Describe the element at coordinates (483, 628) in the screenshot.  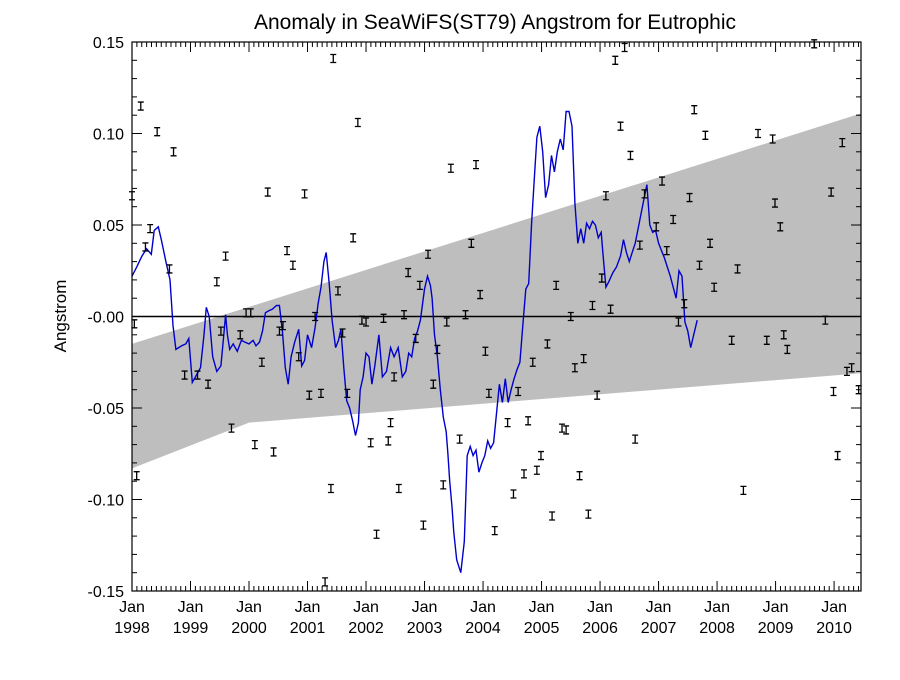
I see `x-tick-year-label: 2004` at that location.